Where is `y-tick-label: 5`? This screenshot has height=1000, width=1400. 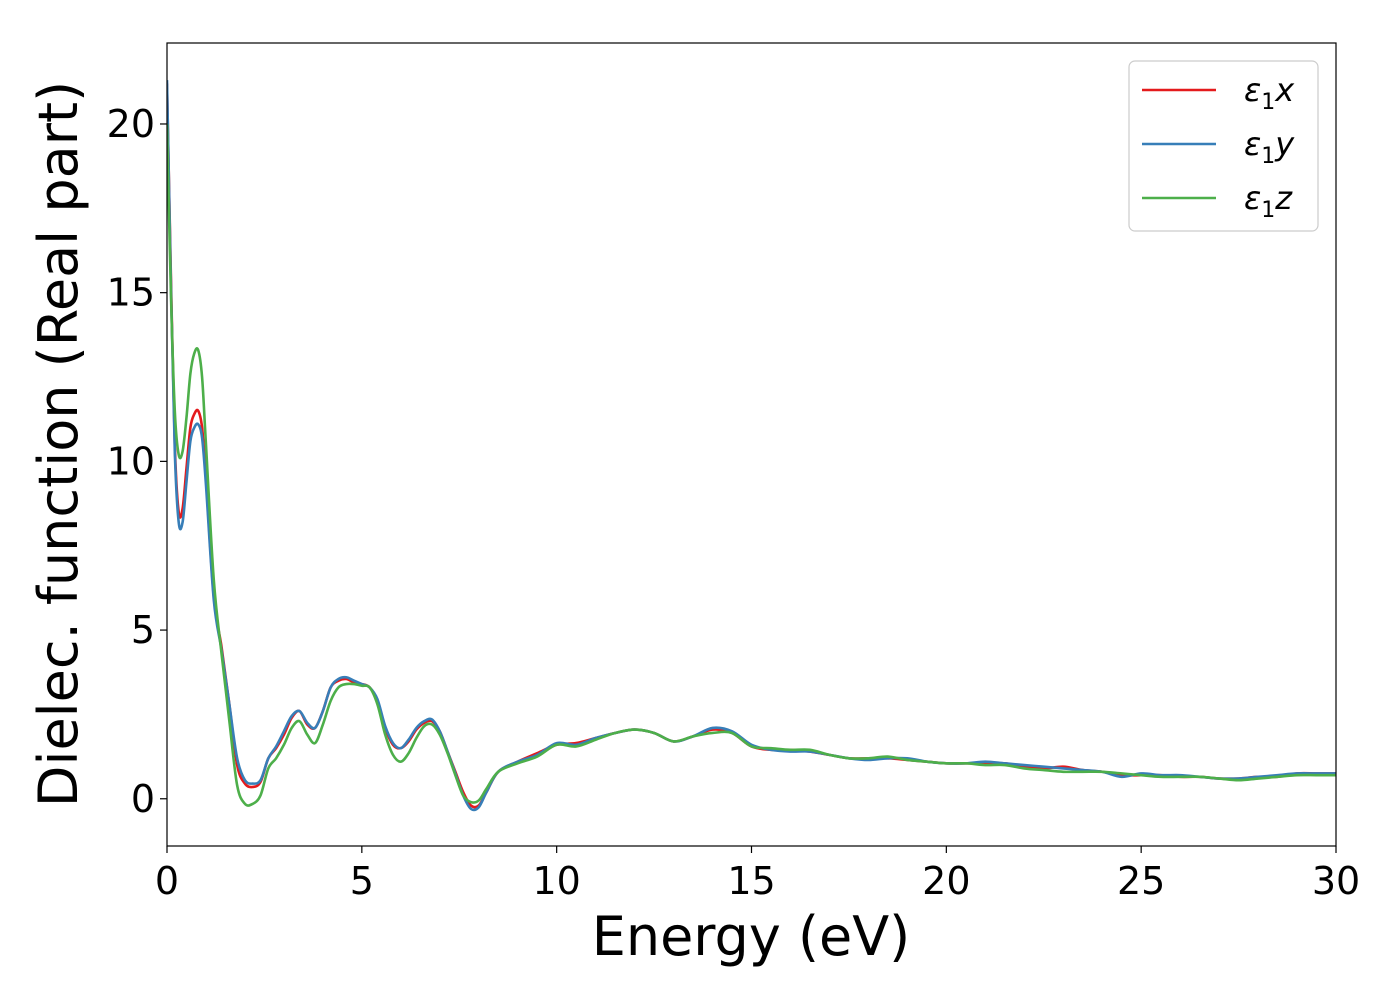 y-tick-label: 5 is located at coordinates (143, 630).